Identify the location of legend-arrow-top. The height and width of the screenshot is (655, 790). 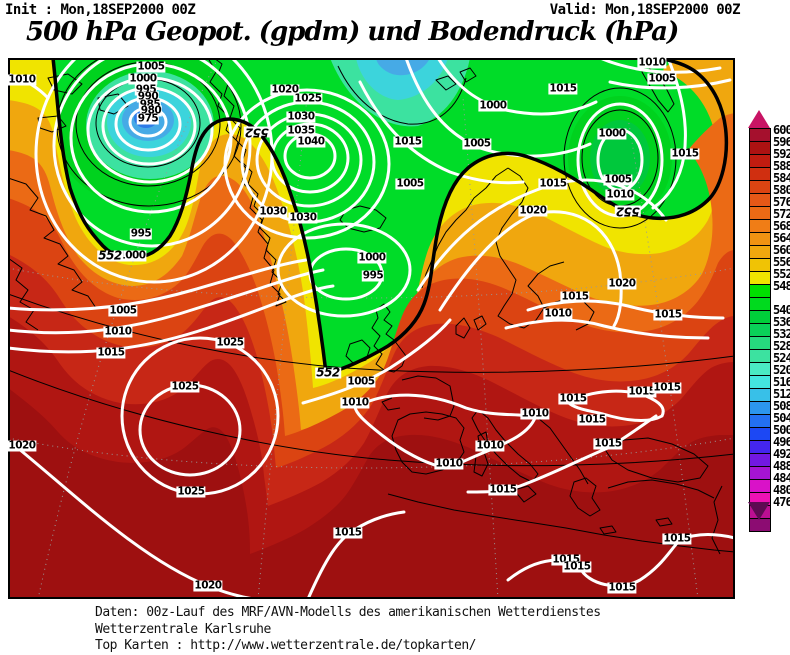
(759, 119).